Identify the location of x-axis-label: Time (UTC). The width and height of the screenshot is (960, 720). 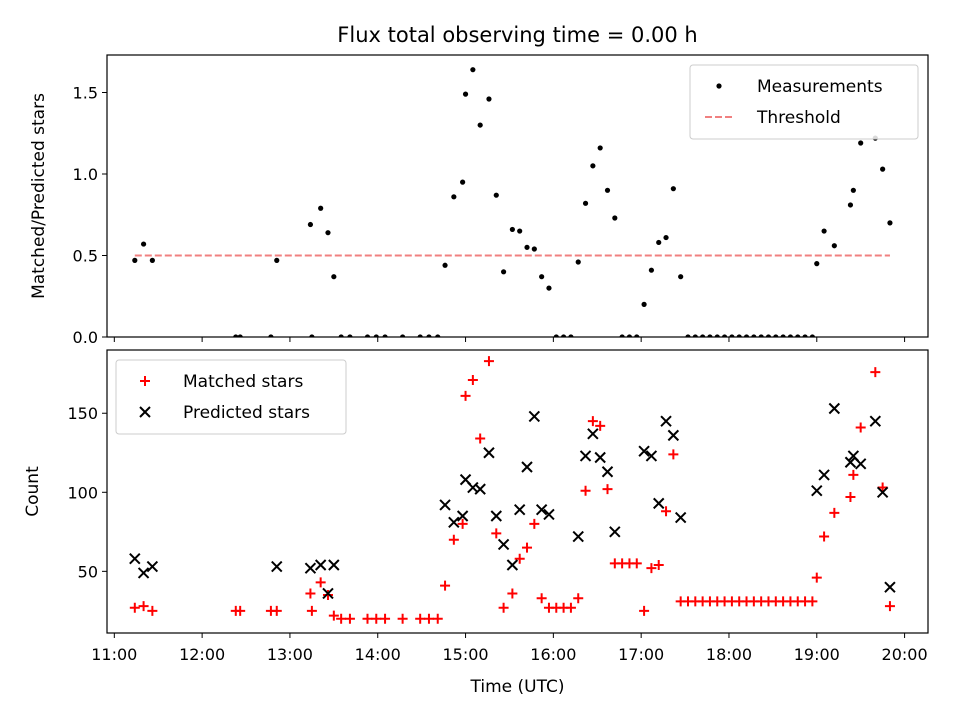
(517, 687).